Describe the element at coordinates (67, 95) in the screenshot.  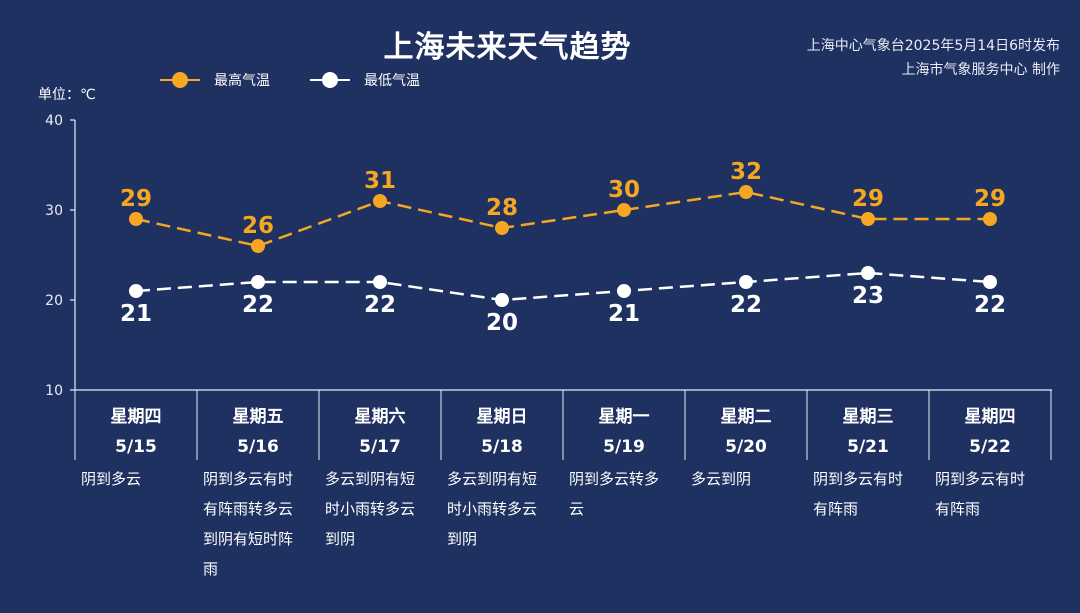
I see `y-axis-unit-label: 单位：℃` at that location.